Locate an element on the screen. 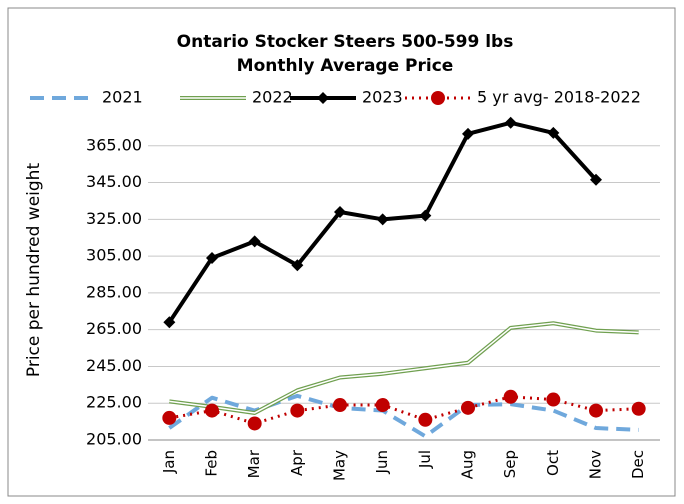 The height and width of the screenshot is (504, 684). x-tick-label: Mar is located at coordinates (254, 463).